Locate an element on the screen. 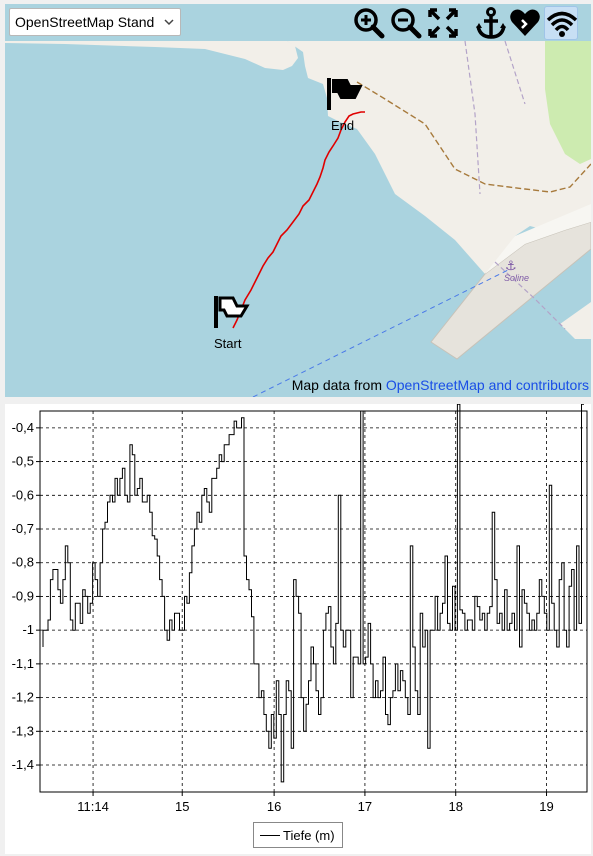 The height and width of the screenshot is (856, 593). x-tick-label: 17 is located at coordinates (365, 806).